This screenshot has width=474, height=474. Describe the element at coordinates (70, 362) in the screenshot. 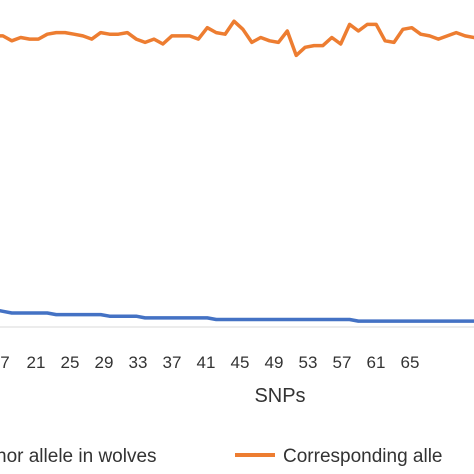

I see `x-tick-label: 25` at that location.